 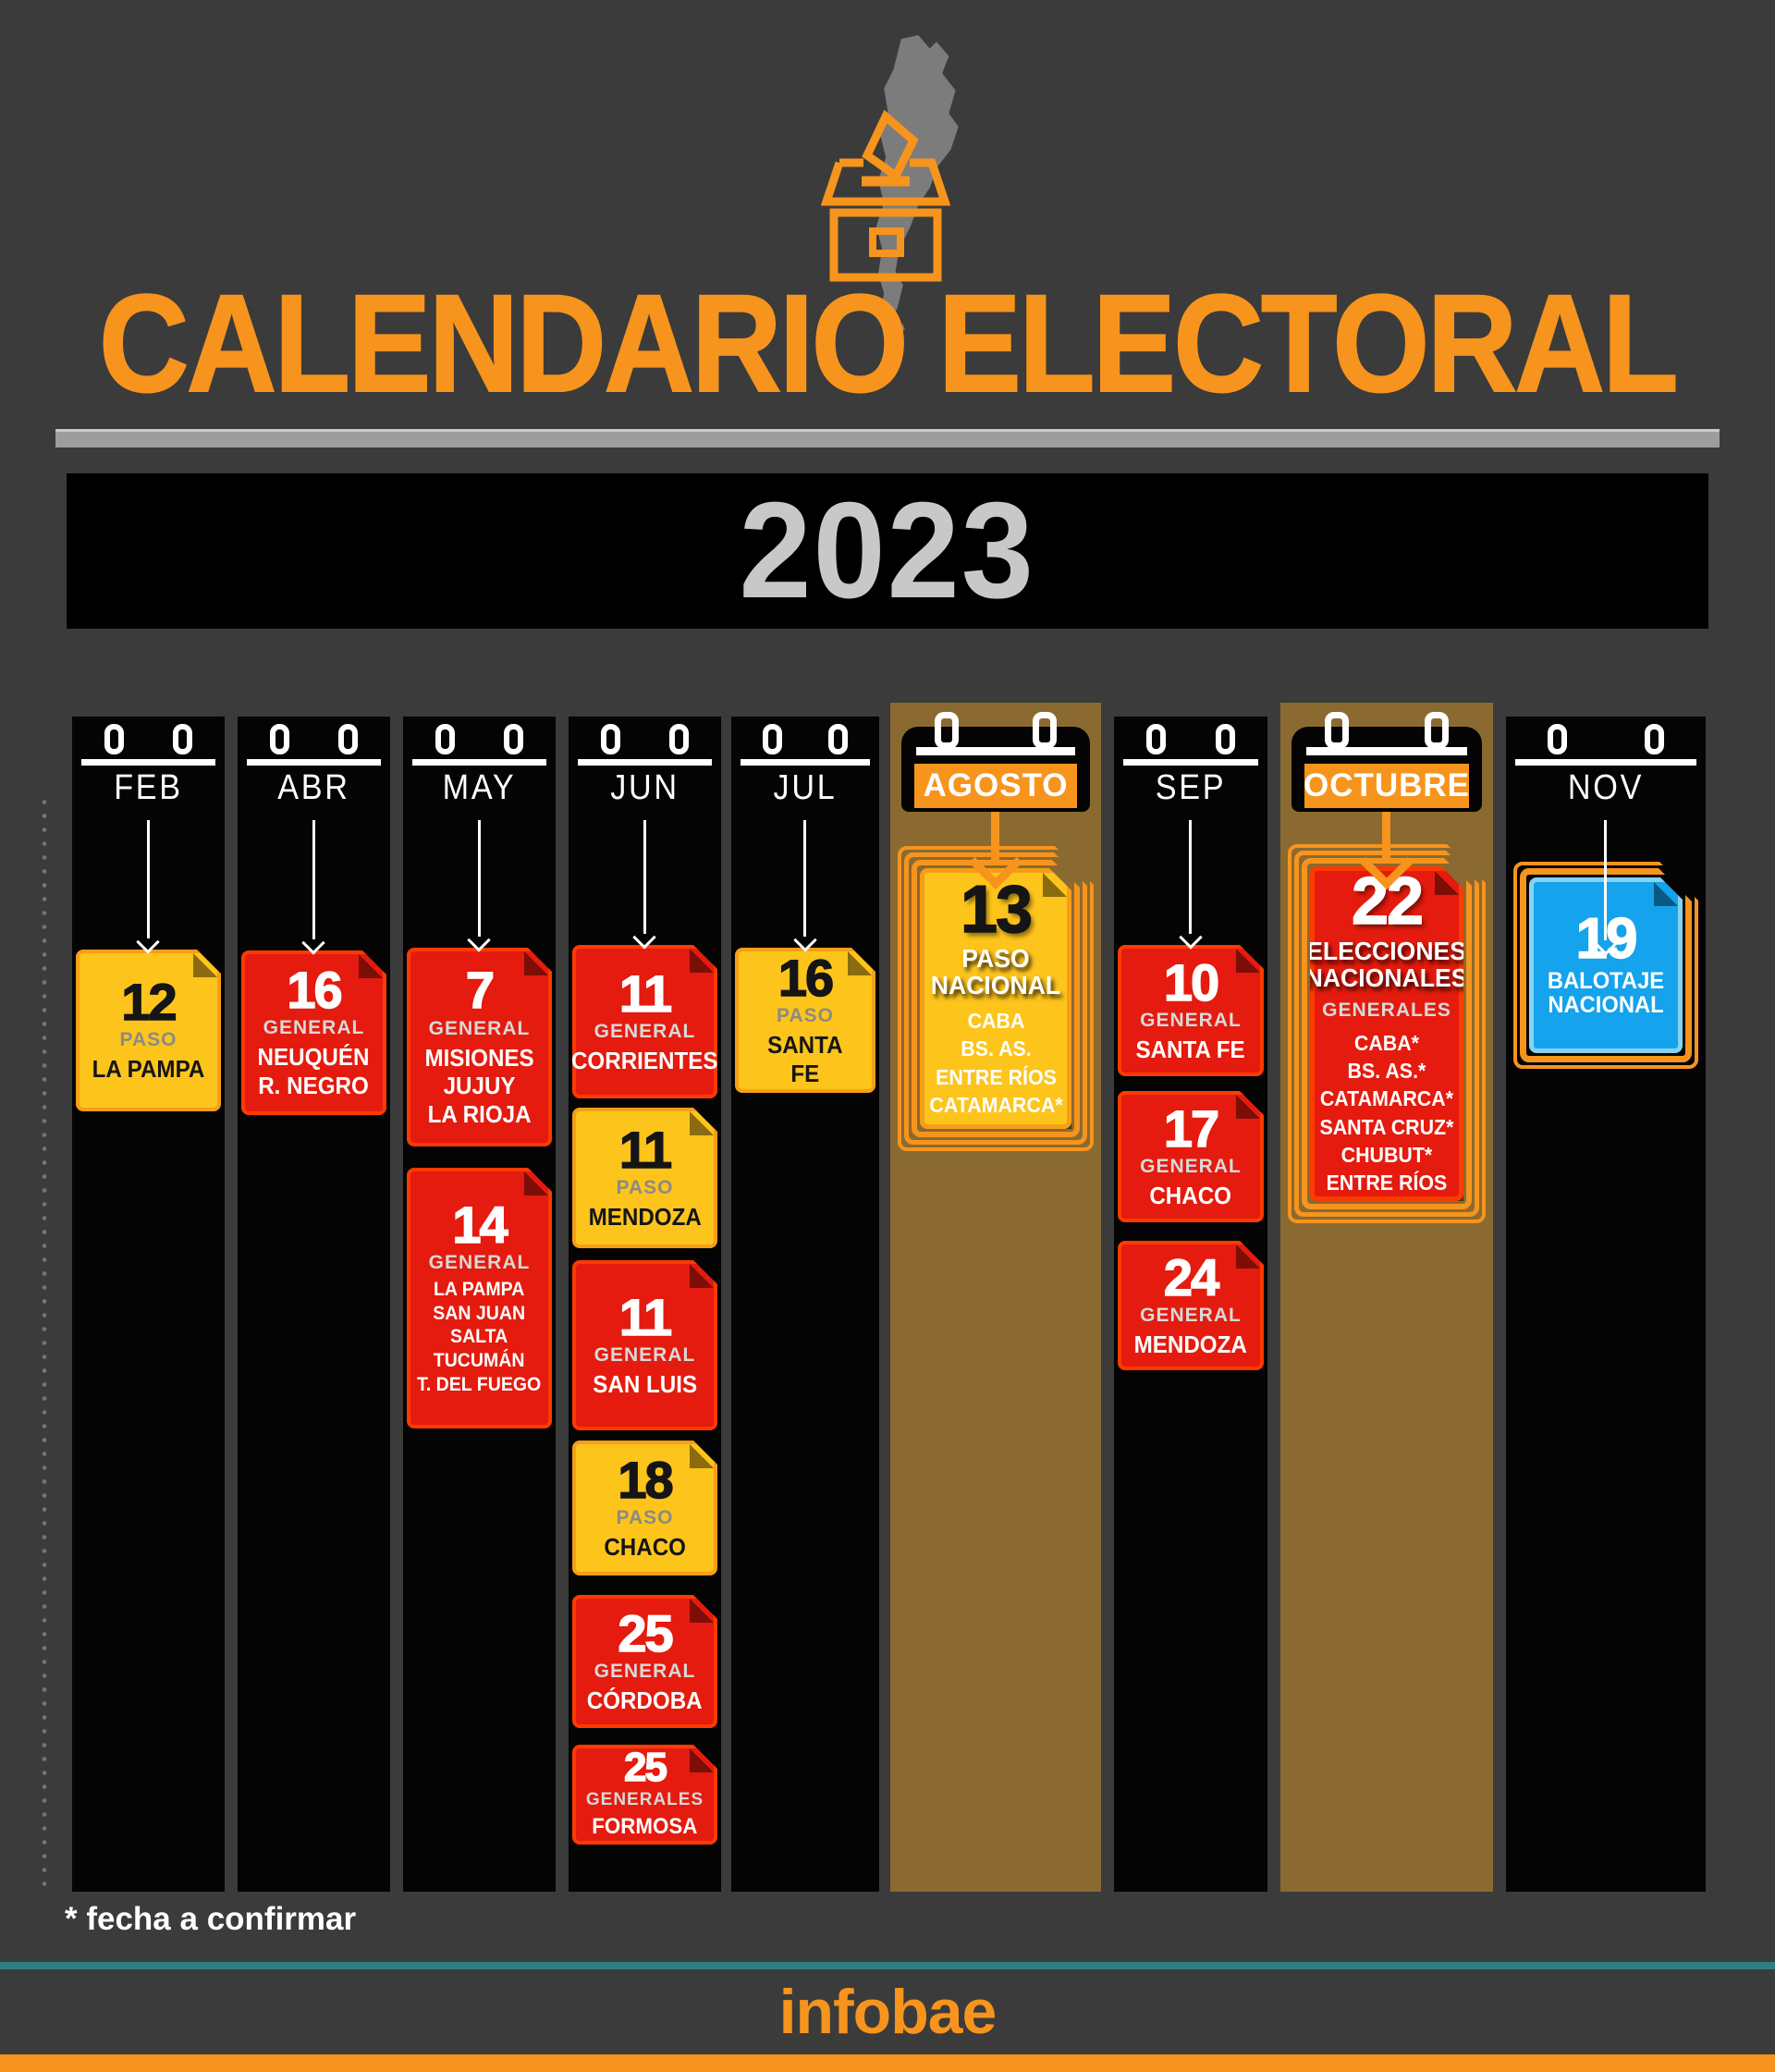 I want to click on district-name: BS. AS.*, so click(x=1386, y=1070).